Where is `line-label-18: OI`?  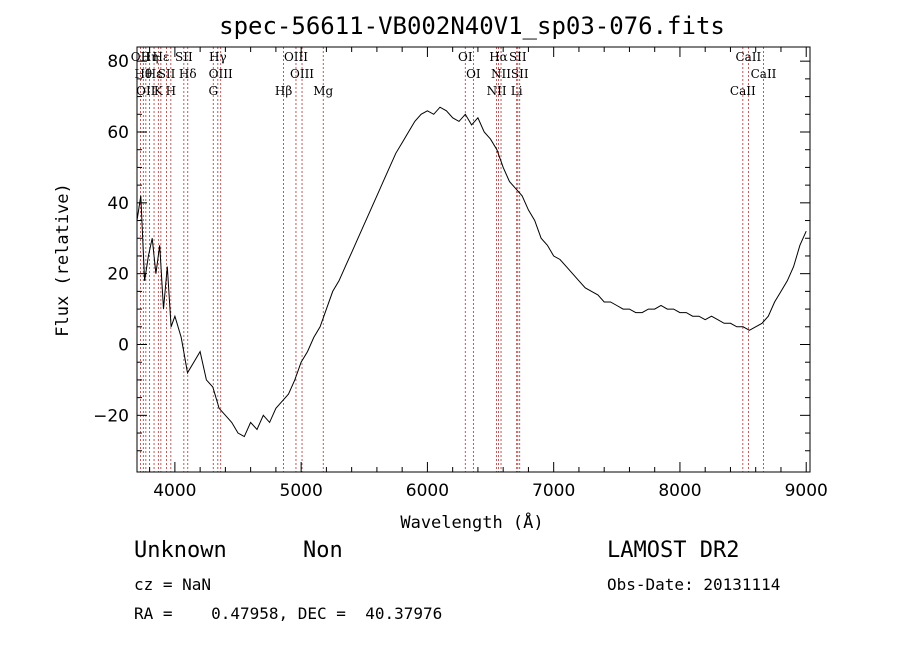
line-label-18: OI is located at coordinates (465, 57).